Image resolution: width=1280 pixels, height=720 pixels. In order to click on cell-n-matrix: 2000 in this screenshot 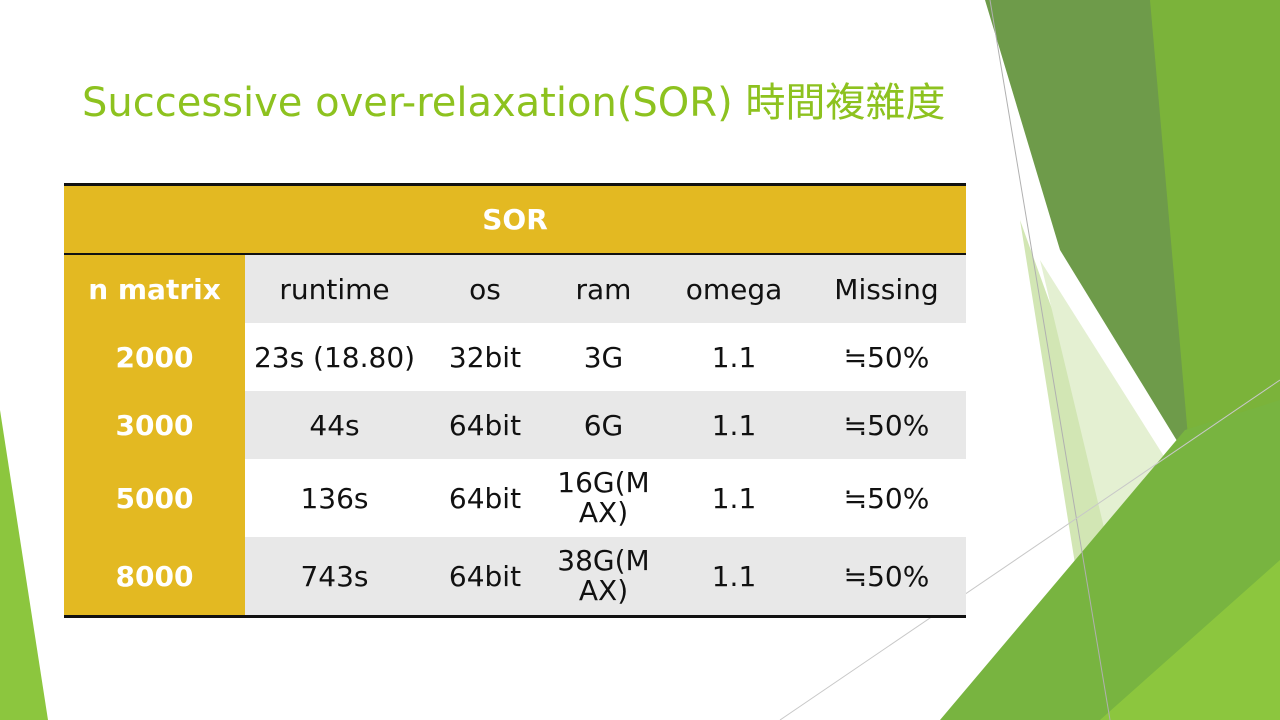, I will do `click(154, 357)`.